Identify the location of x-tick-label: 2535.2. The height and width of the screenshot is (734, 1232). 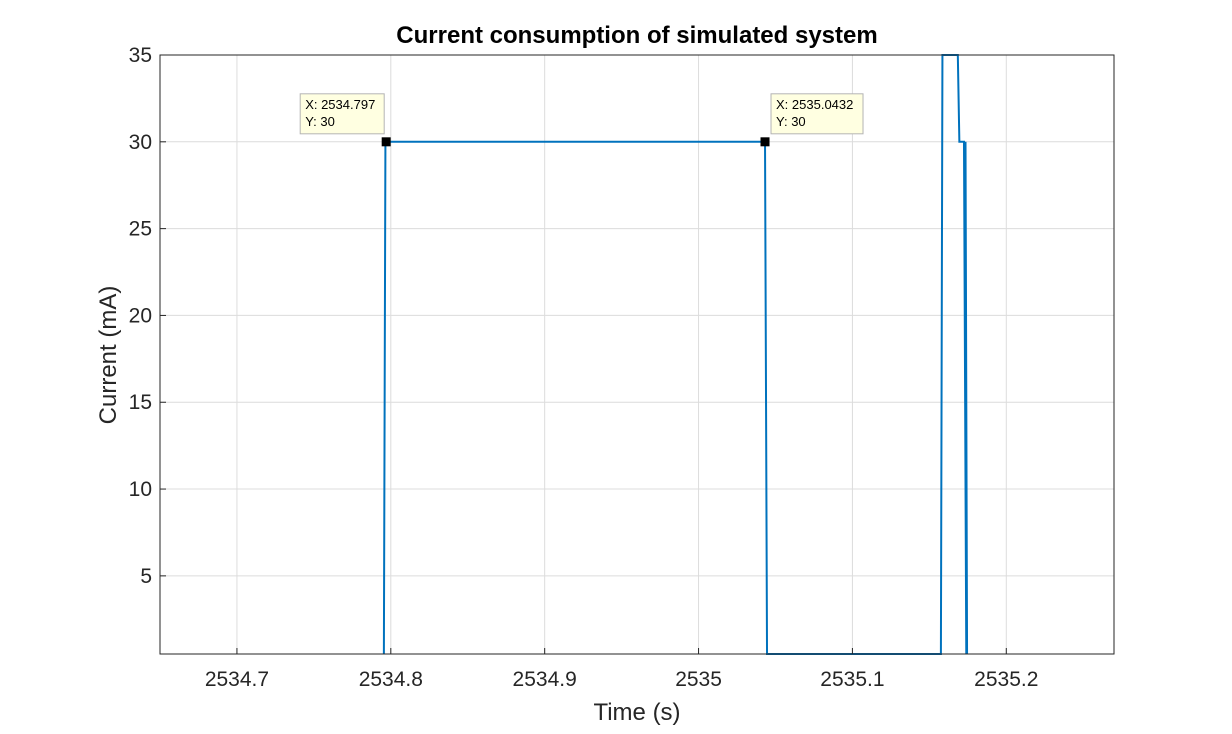
(1006, 679).